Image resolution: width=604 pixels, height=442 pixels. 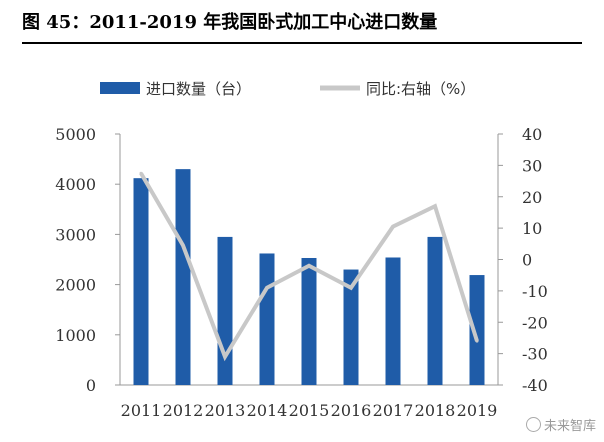 I want to click on x-tick-label: 2013, so click(x=225, y=410).